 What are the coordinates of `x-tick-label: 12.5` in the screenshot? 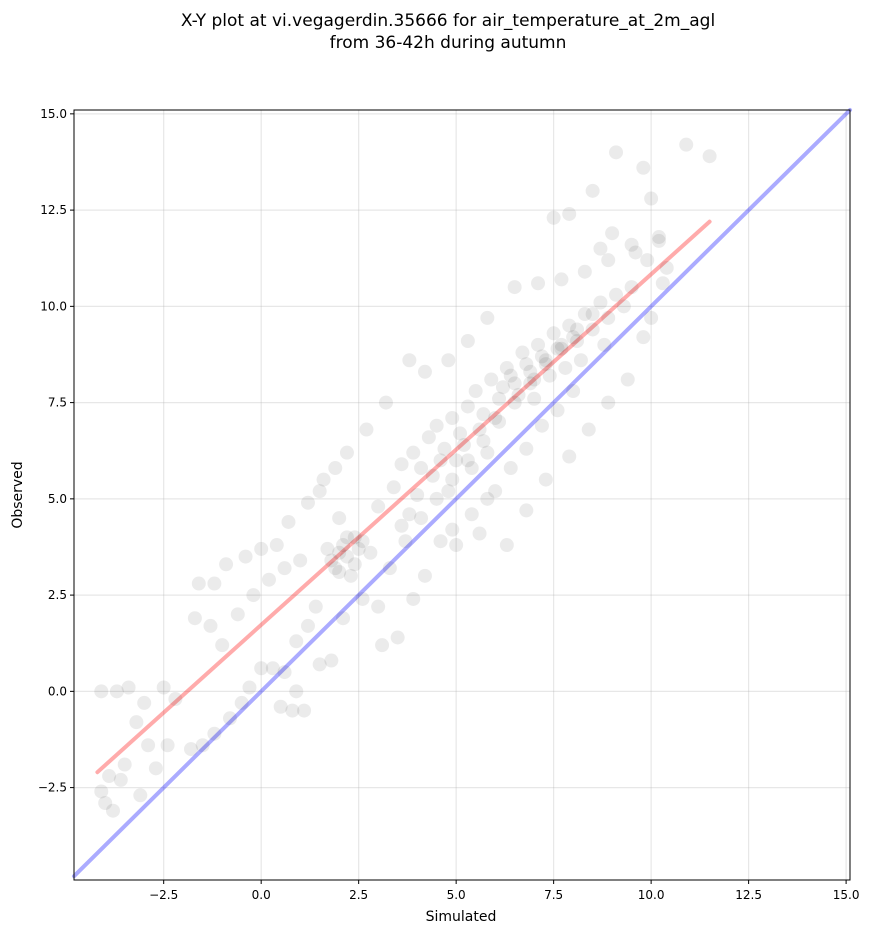 It's located at (748, 895).